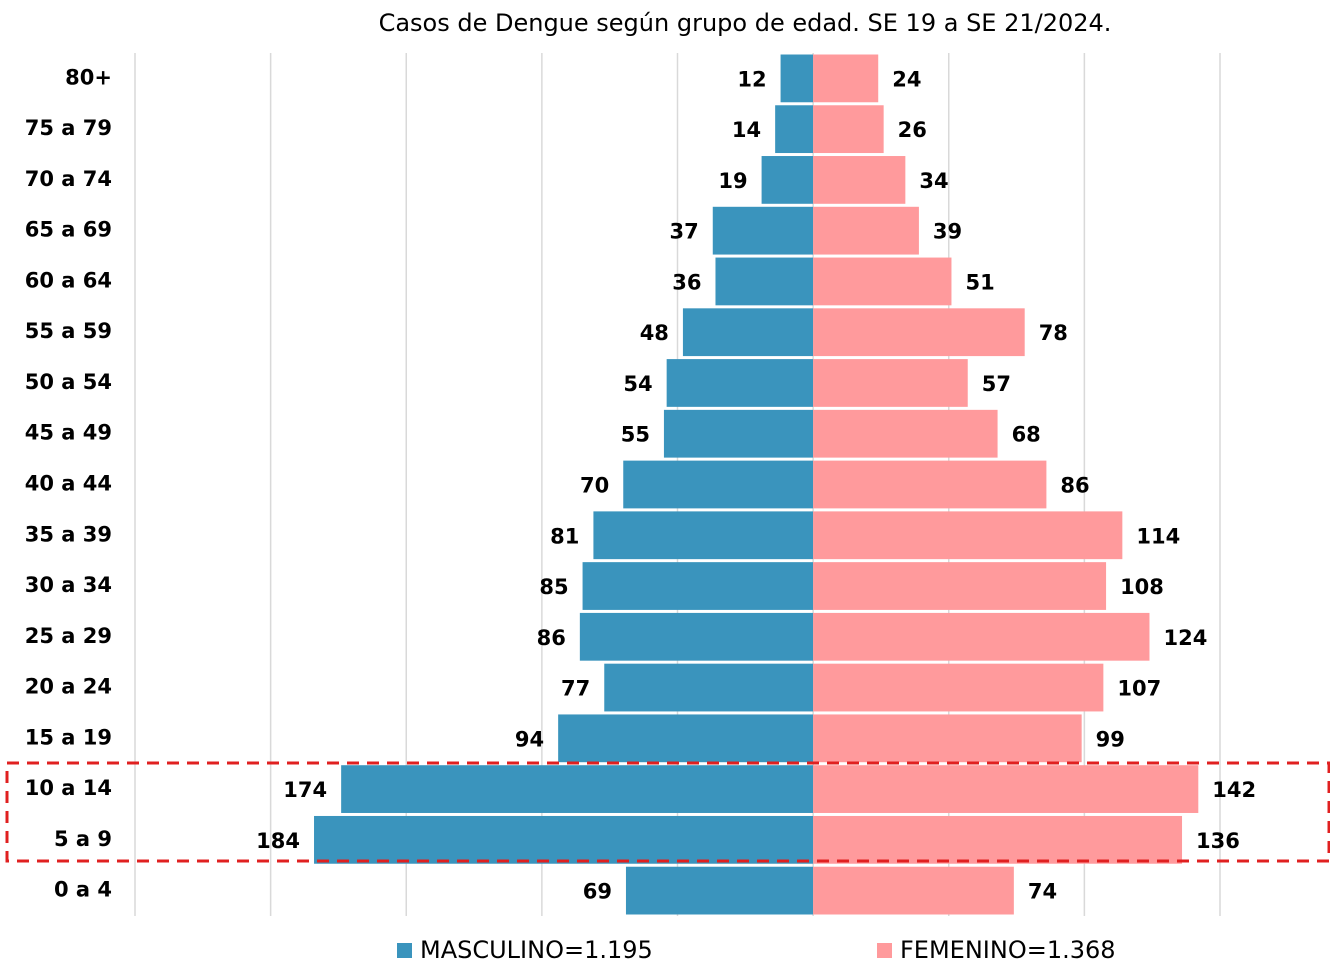 The height and width of the screenshot is (964, 1330). I want to click on value-label: 74, so click(1042, 892).